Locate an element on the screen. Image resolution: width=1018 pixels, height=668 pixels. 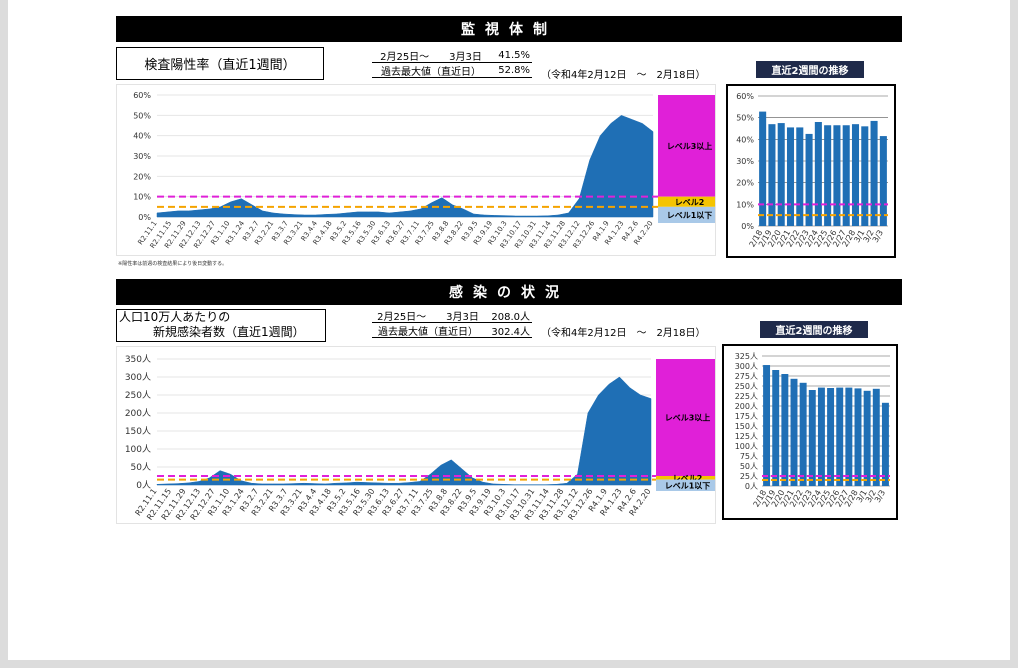
positivity-current-row: 2月25日～ 3月3日 41.5% is located at coordinates (452, 55).